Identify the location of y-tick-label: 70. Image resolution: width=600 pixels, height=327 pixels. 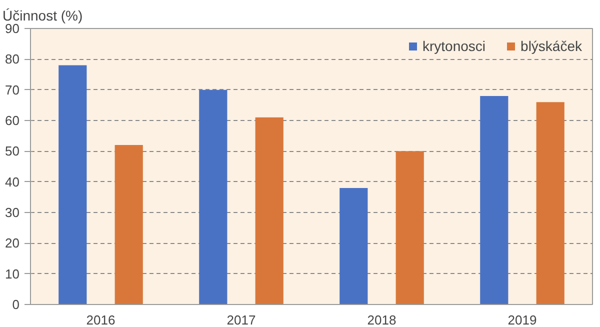
(12, 90).